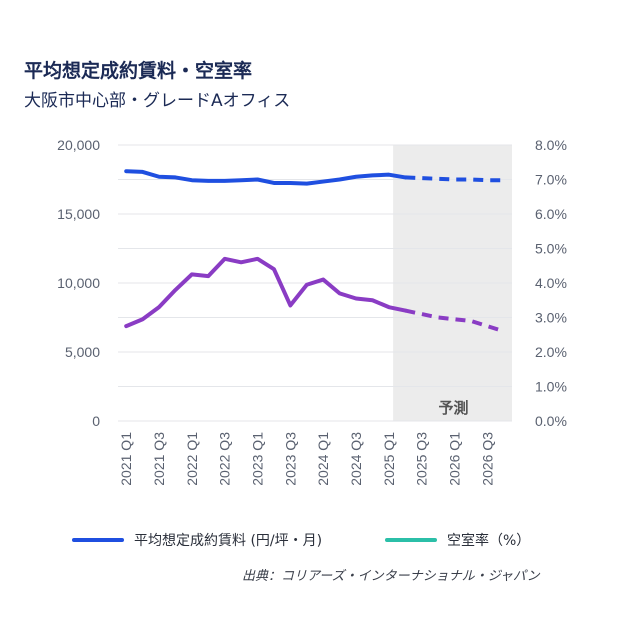 The height and width of the screenshot is (635, 640). What do you see at coordinates (551, 387) in the screenshot?
I see `right-tick-label: 1.0%` at bounding box center [551, 387].